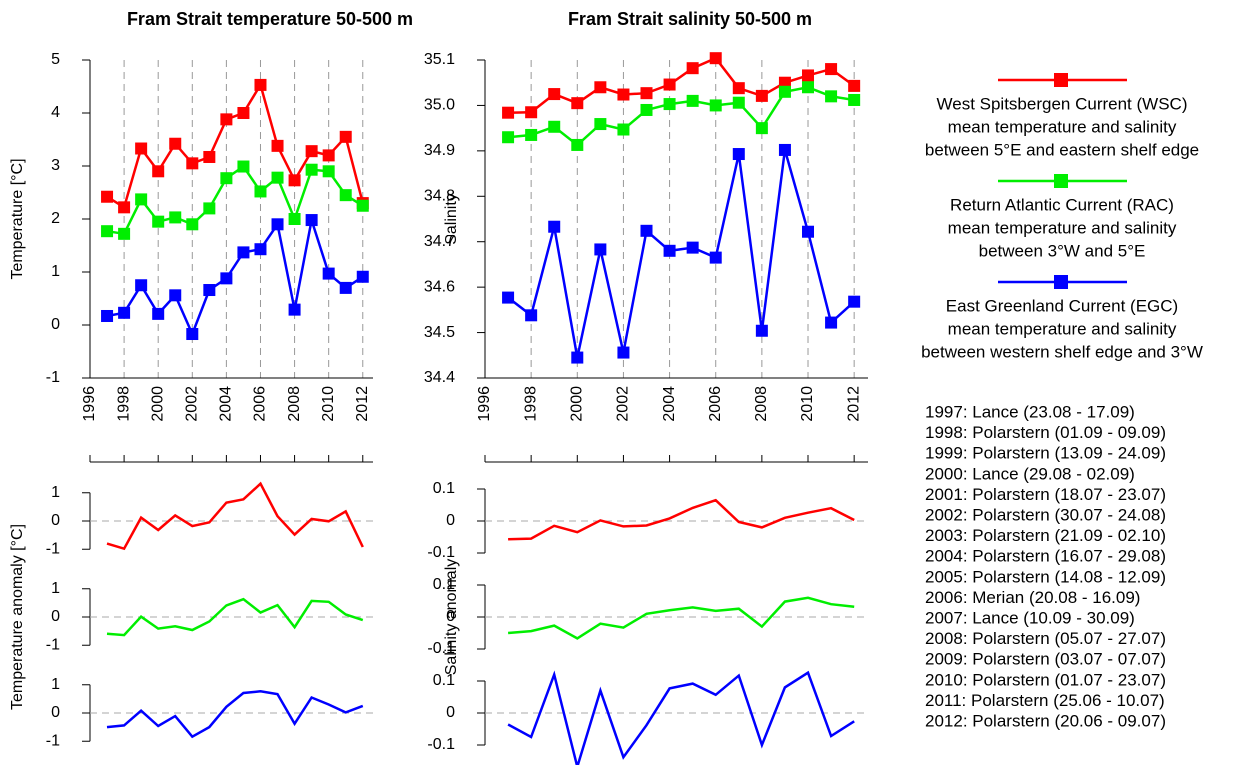 Image resolution: width=1240 pixels, height=765 pixels. What do you see at coordinates (439, 196) in the screenshot?
I see `y-tick-label: 34.8` at bounding box center [439, 196].